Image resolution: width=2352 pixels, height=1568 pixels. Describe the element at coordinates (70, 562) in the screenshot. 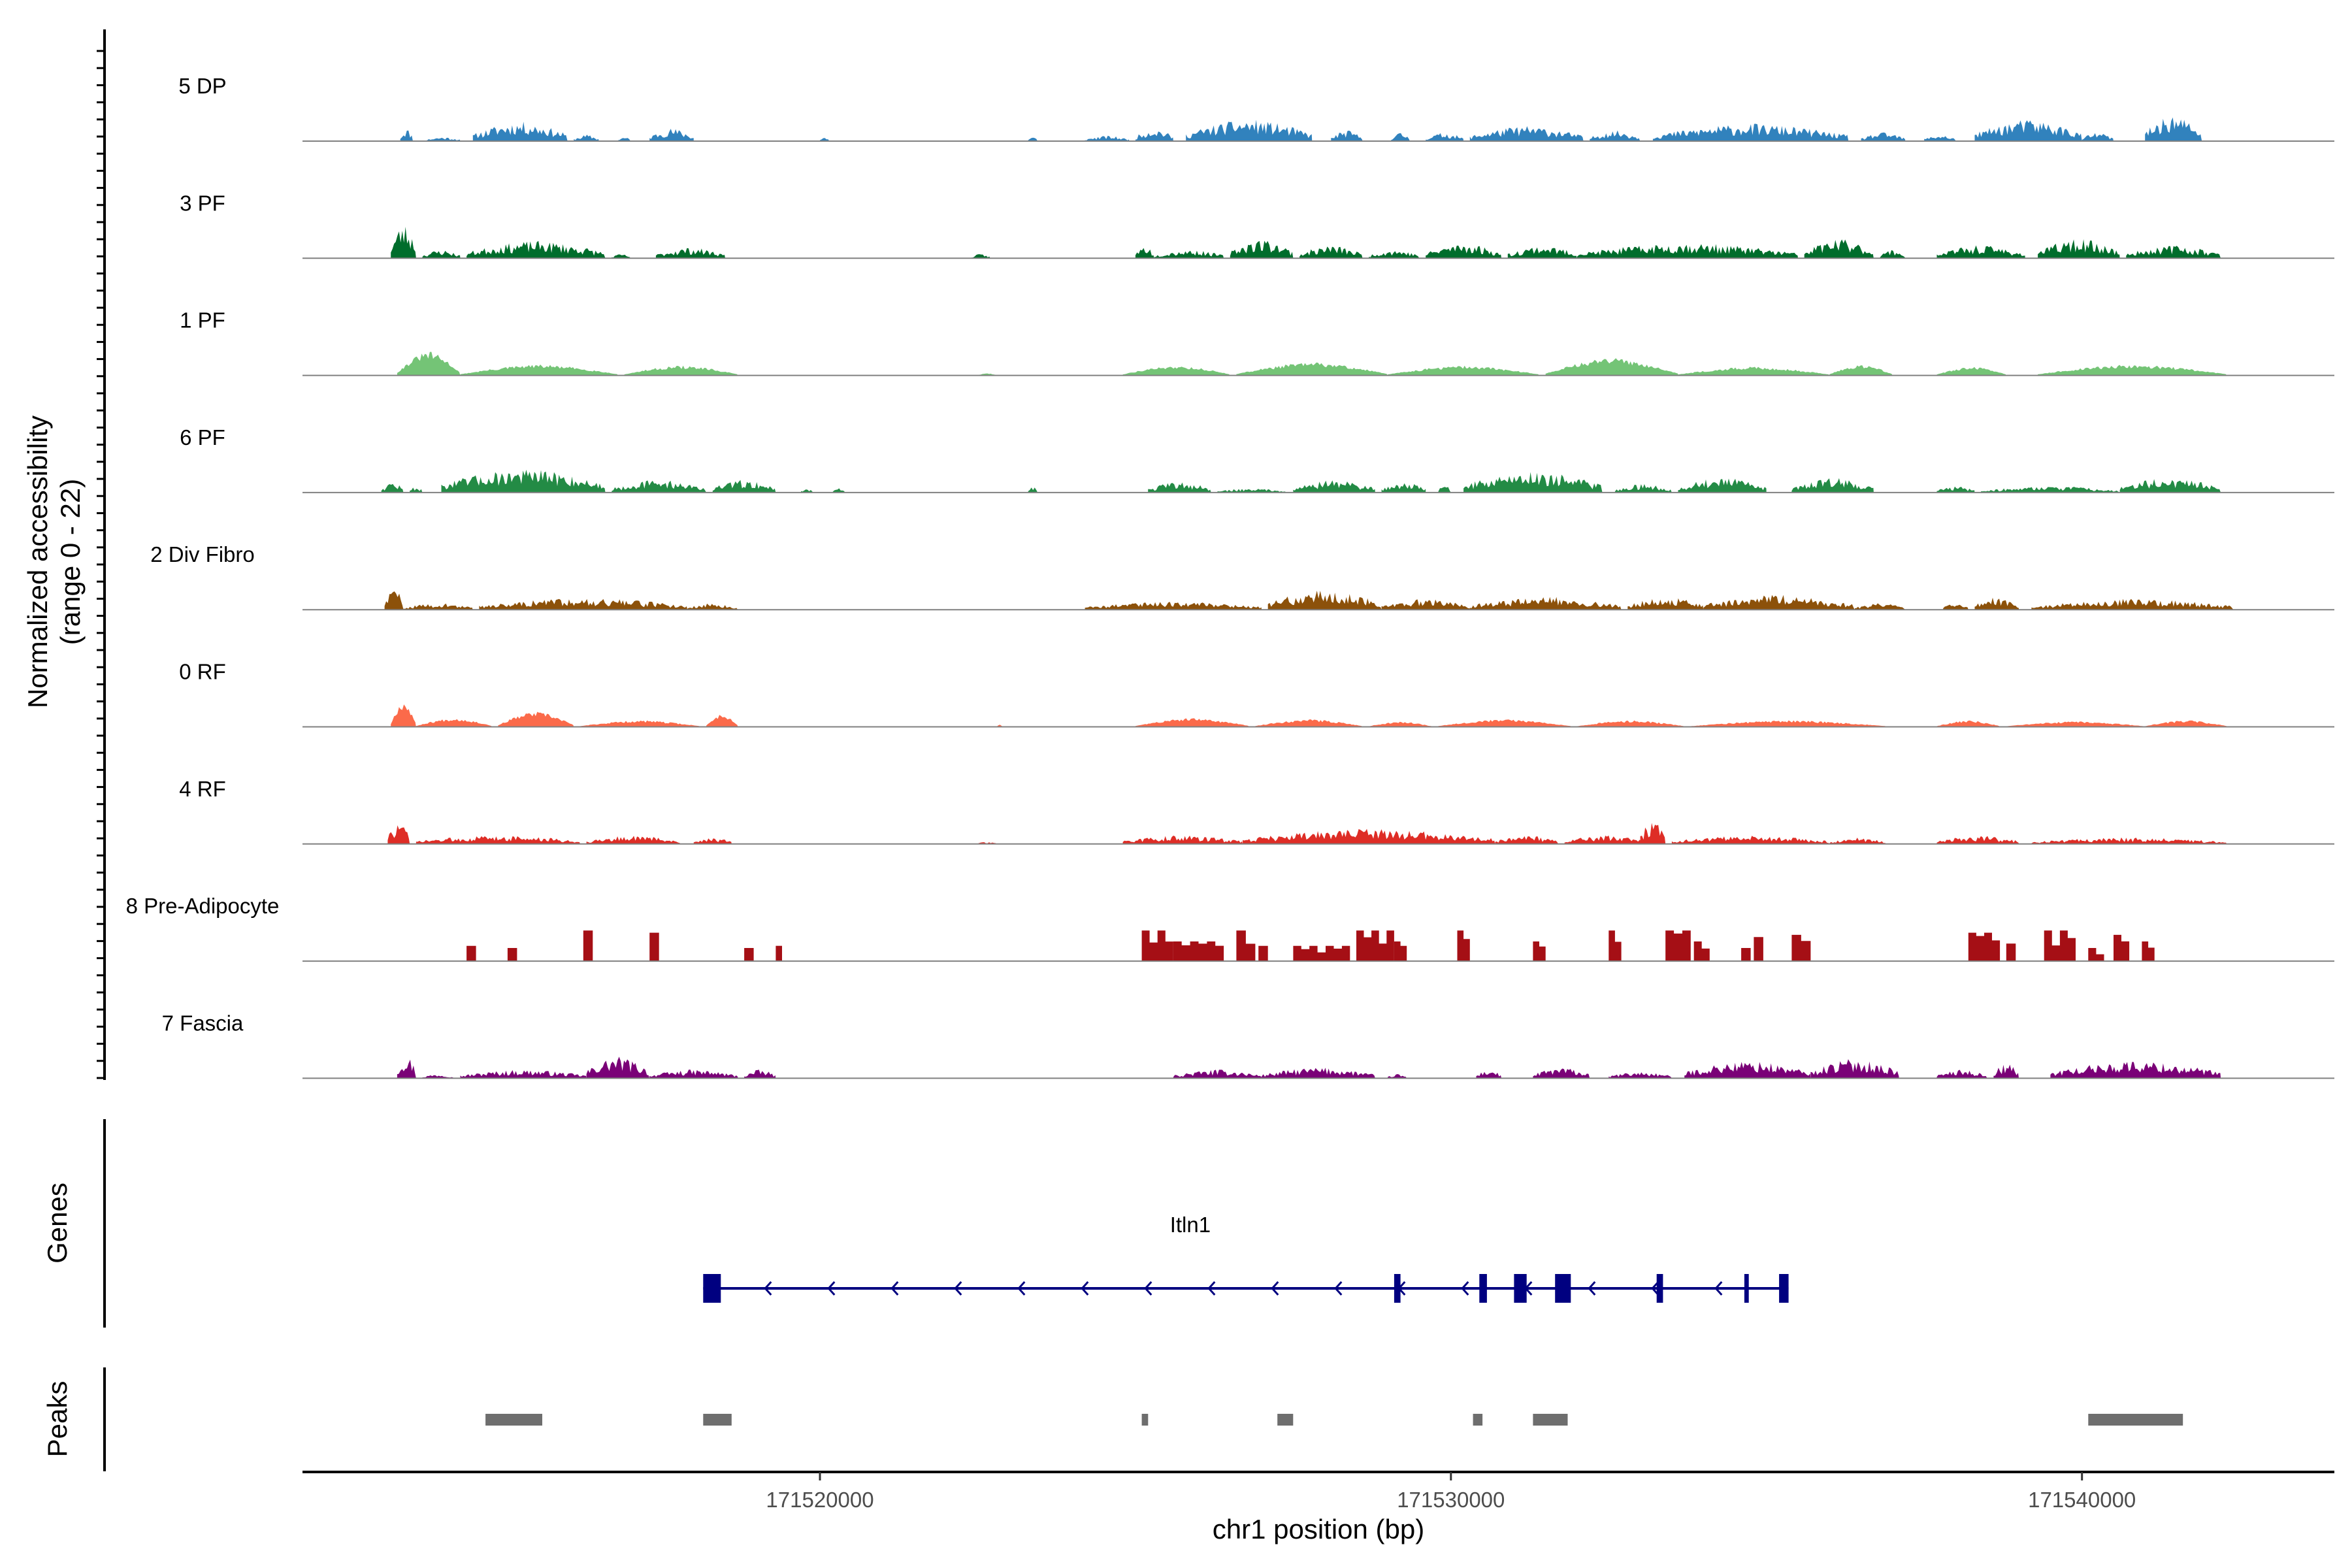

I see `y-axis-label-line2: (range 0 - 22)` at that location.